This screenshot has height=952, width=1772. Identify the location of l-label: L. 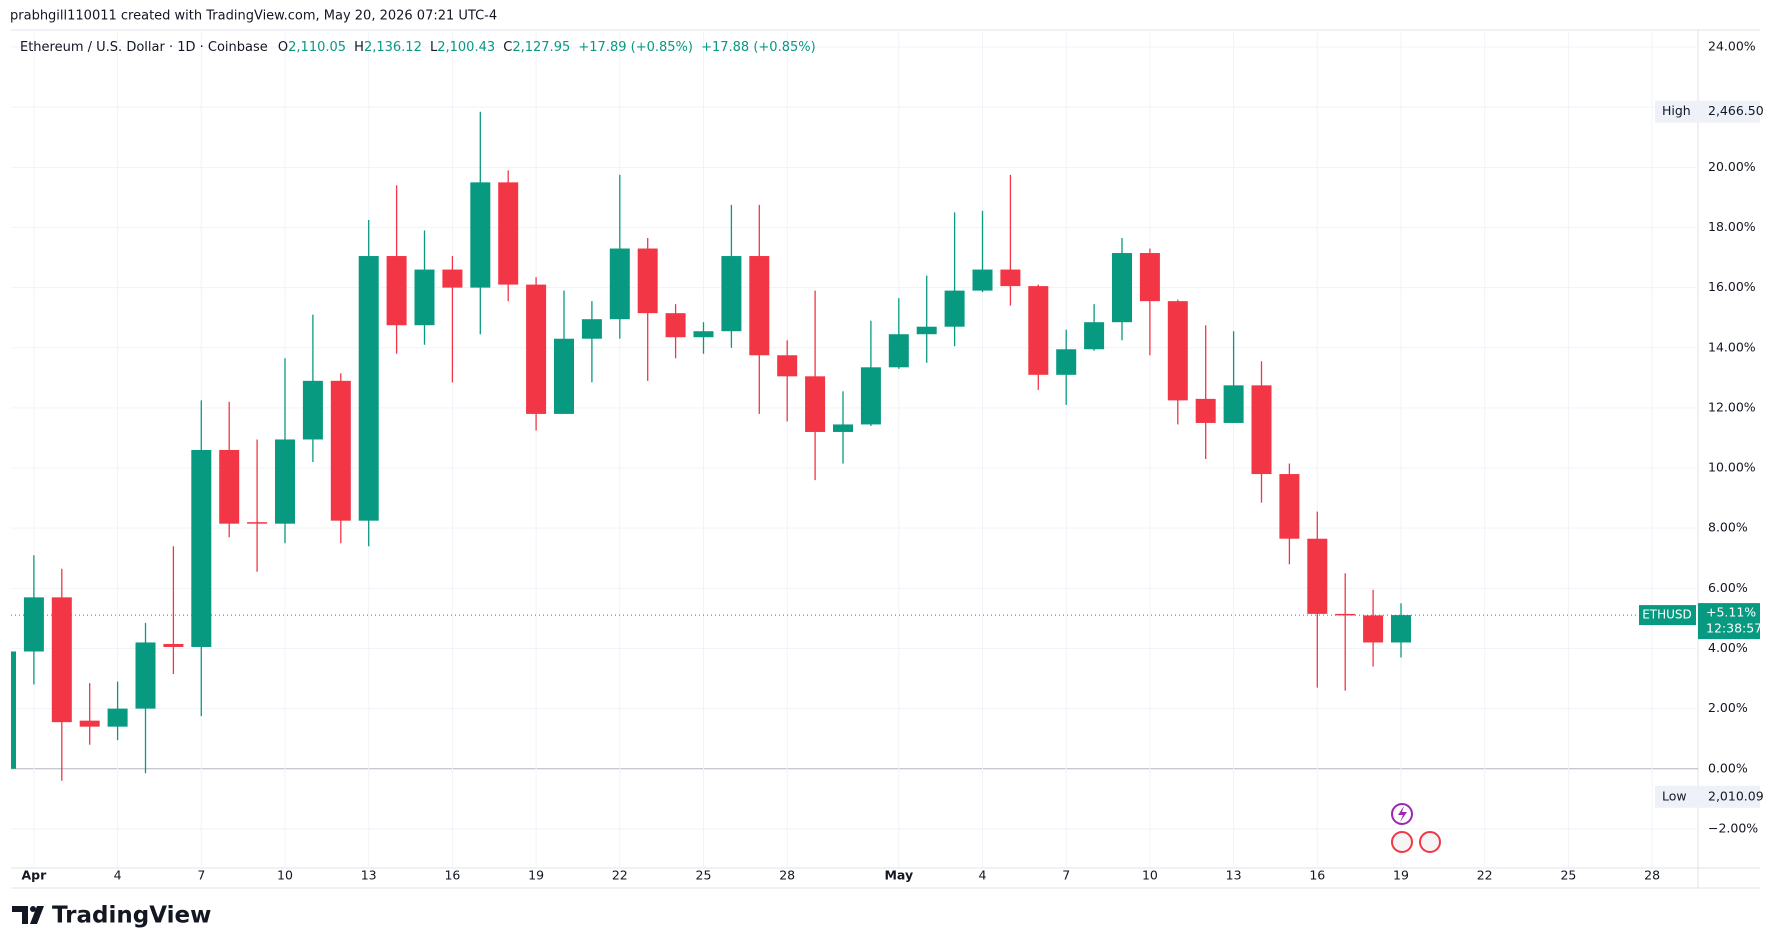
(434, 47).